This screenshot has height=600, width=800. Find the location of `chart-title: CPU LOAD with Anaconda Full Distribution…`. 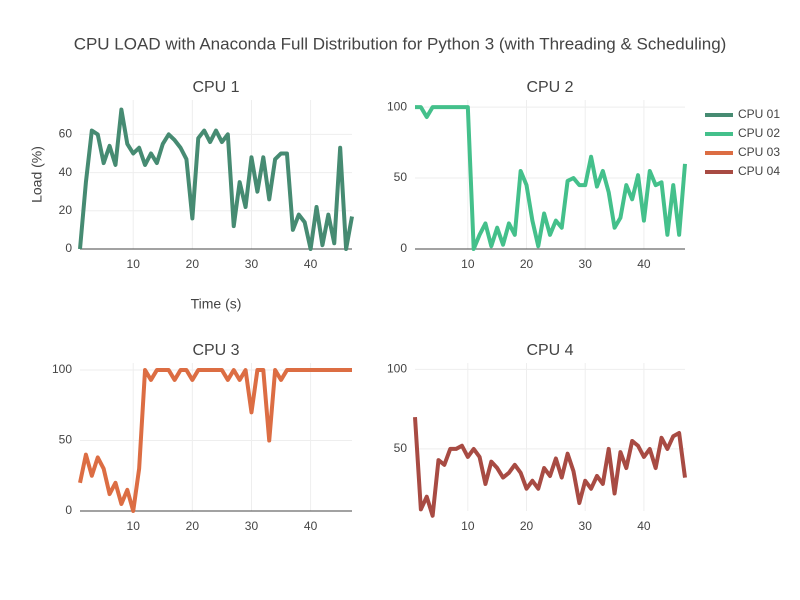

chart-title: CPU LOAD with Anaconda Full Distribution… is located at coordinates (400, 43).